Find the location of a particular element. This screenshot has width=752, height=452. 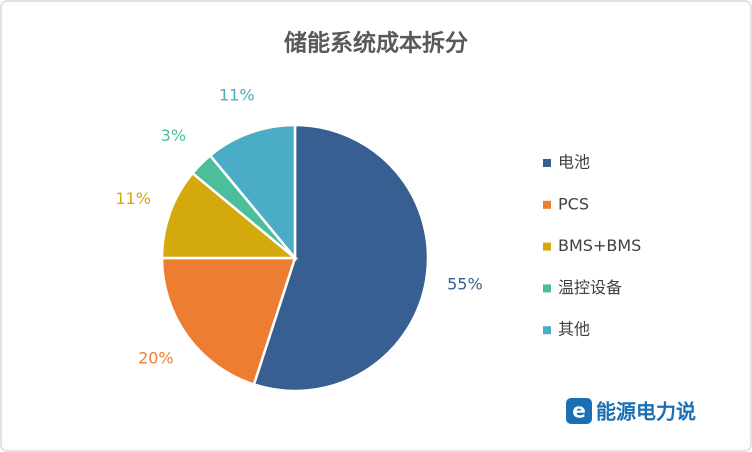

logo-letter: e is located at coordinates (579, 411).